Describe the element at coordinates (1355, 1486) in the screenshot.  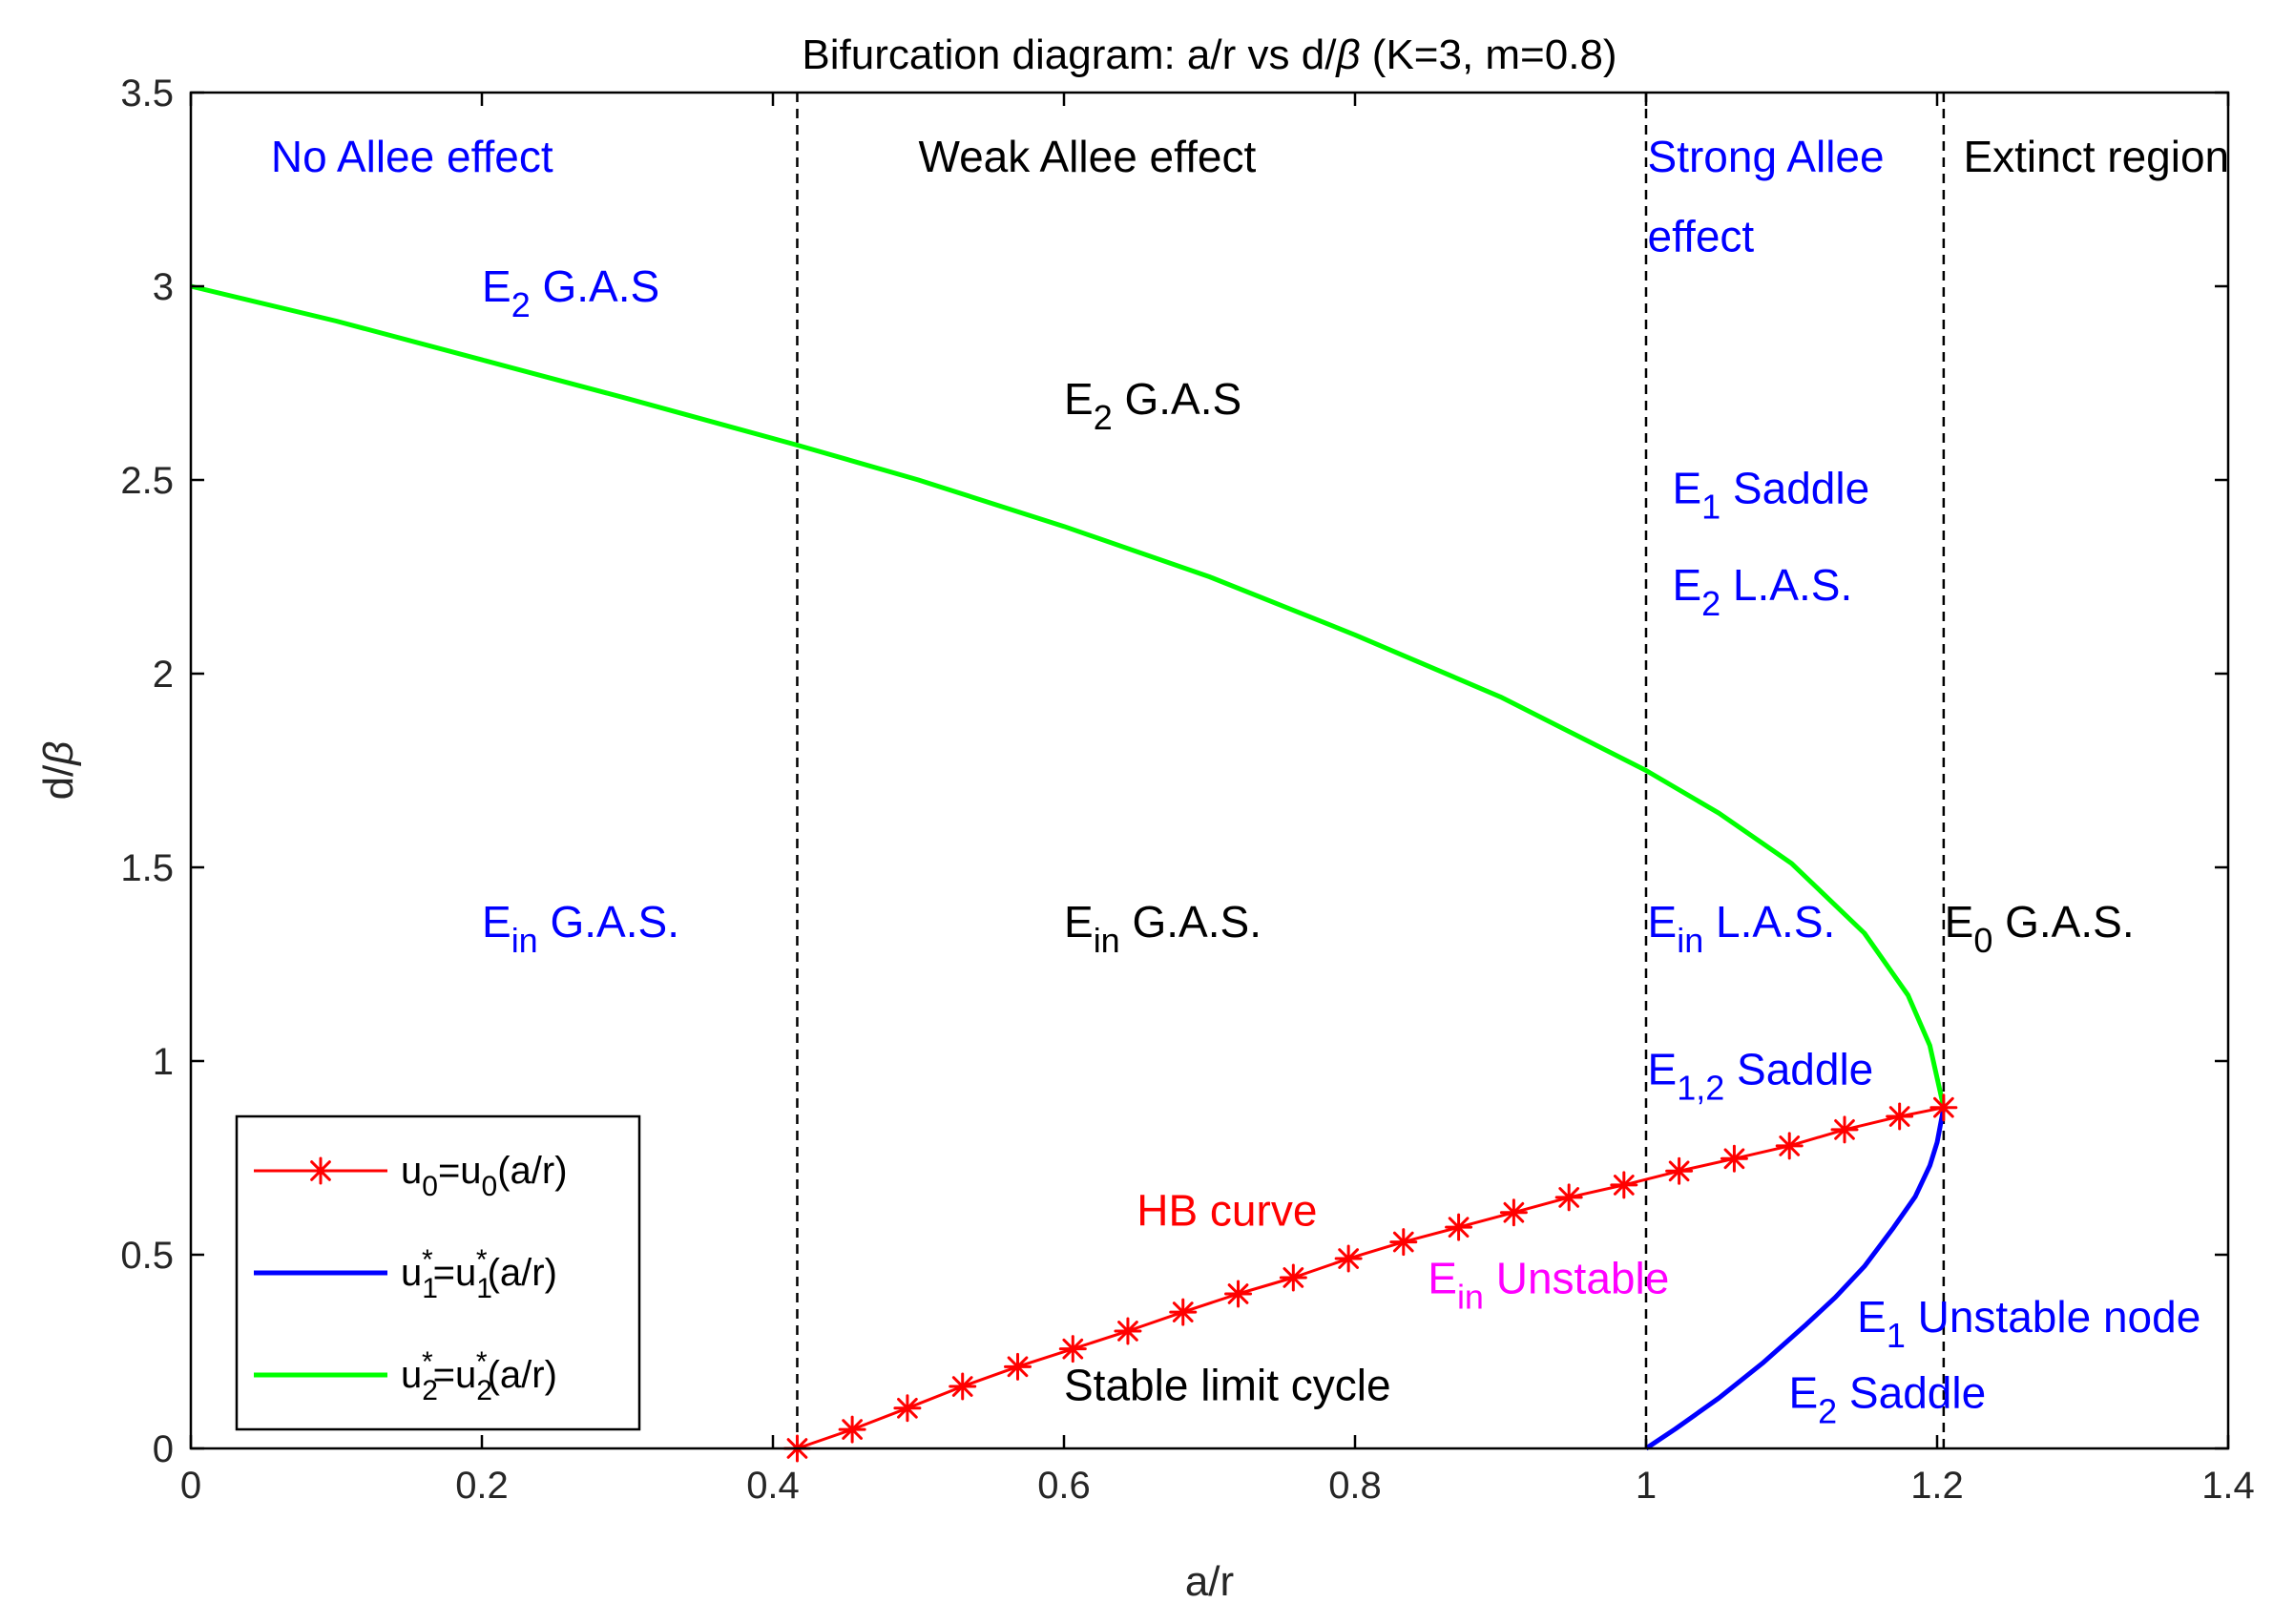
I see `x-tick-label: 0.8` at that location.